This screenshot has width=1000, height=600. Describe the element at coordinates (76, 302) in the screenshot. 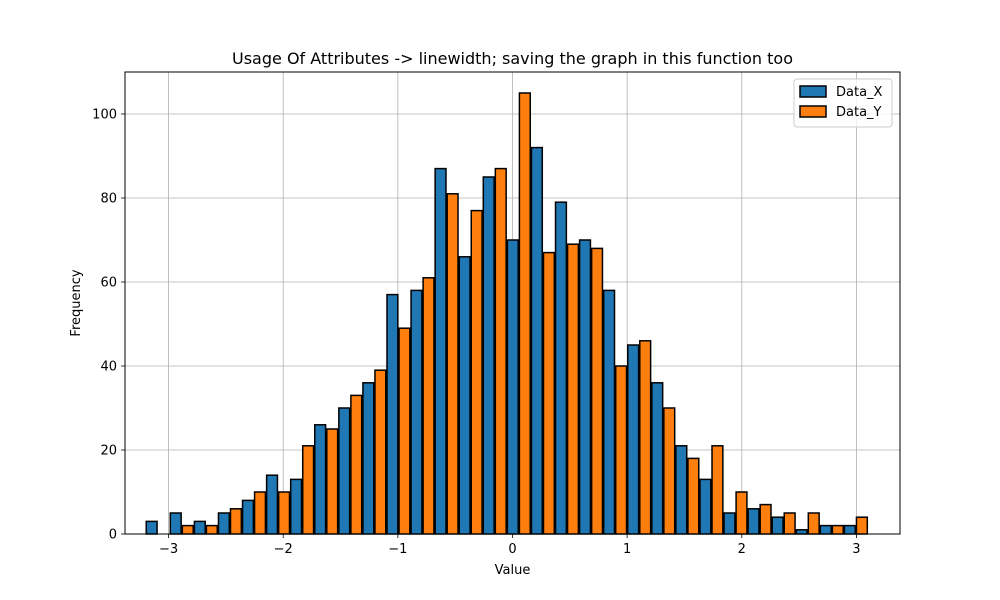

I see `y-axis-label: Frequency` at that location.